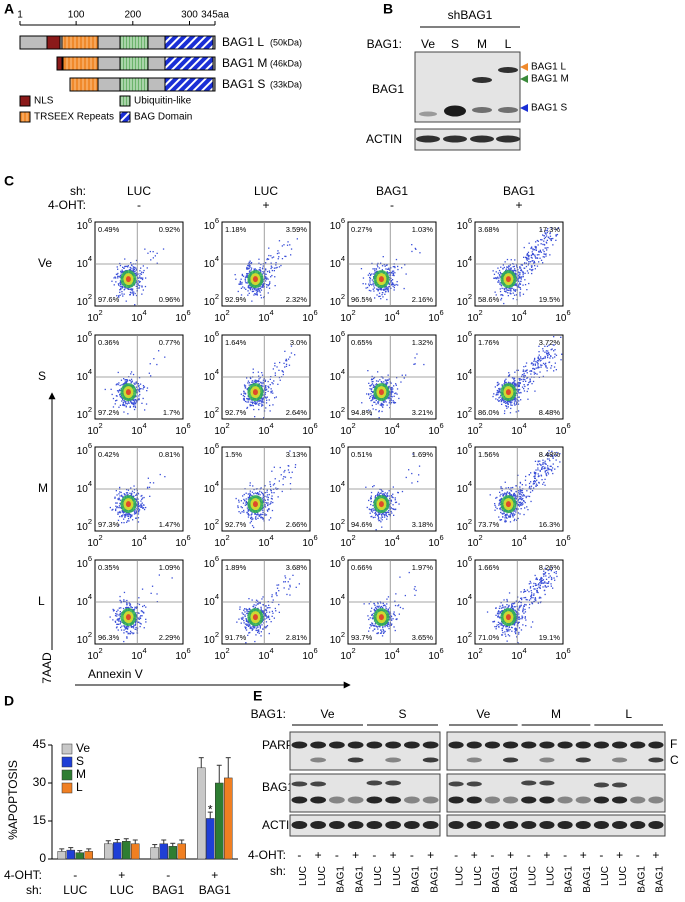  Describe the element at coordinates (42, 376) in the screenshot. I see `row-label: S` at that location.